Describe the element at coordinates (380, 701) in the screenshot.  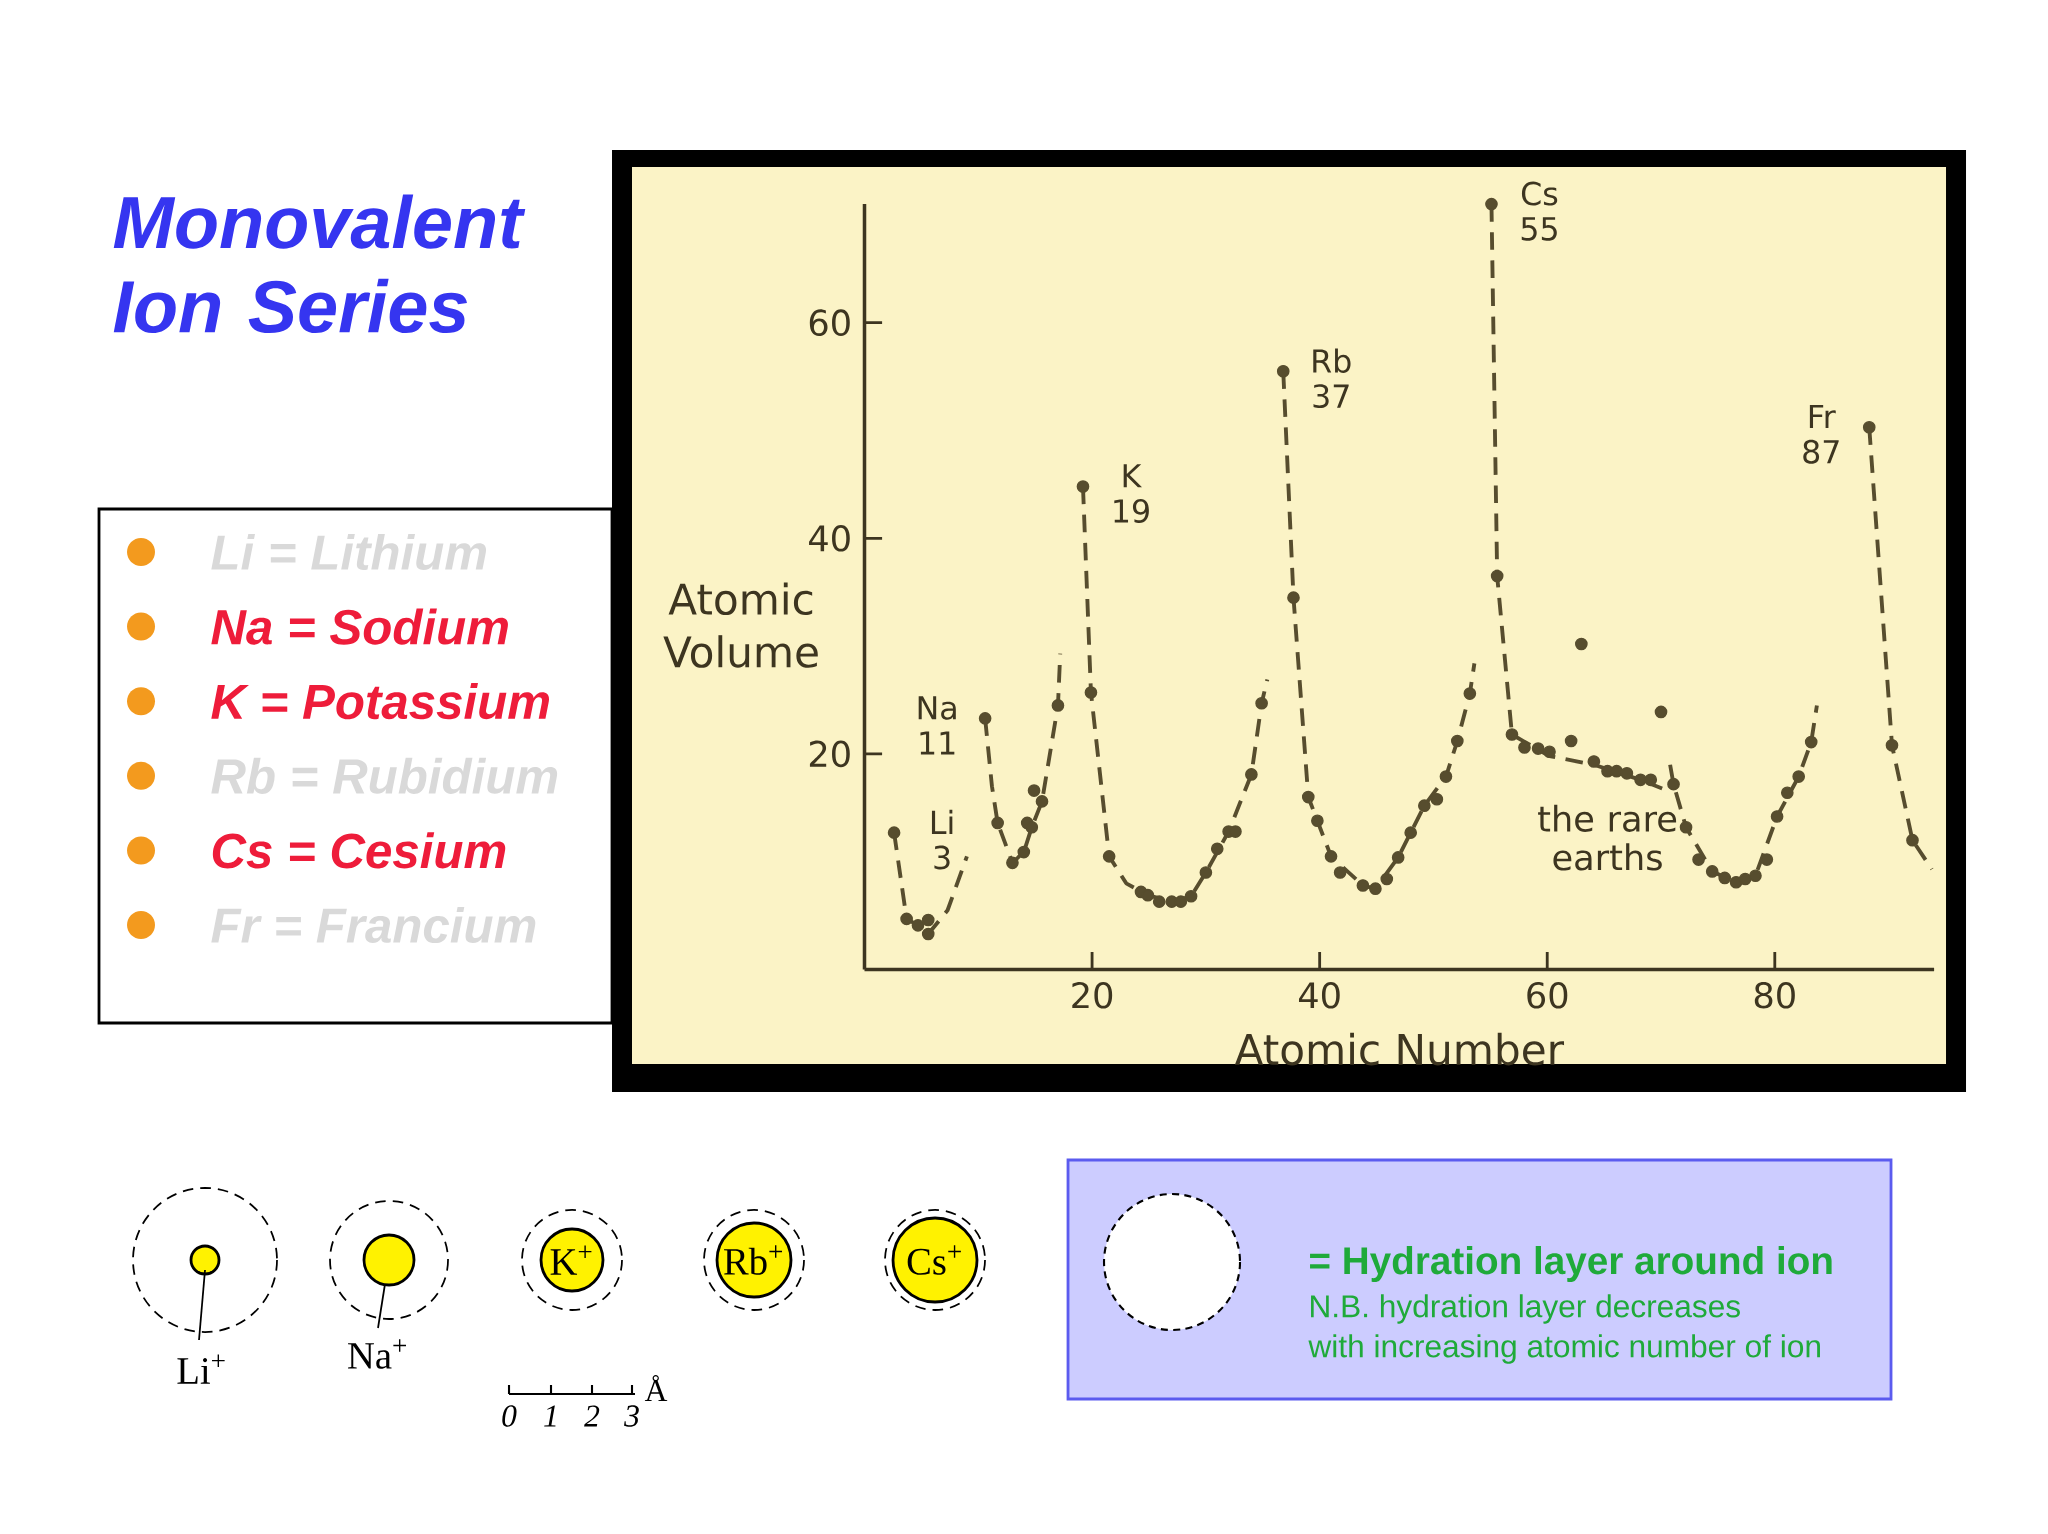
I see `text: K = Potassium` at that location.